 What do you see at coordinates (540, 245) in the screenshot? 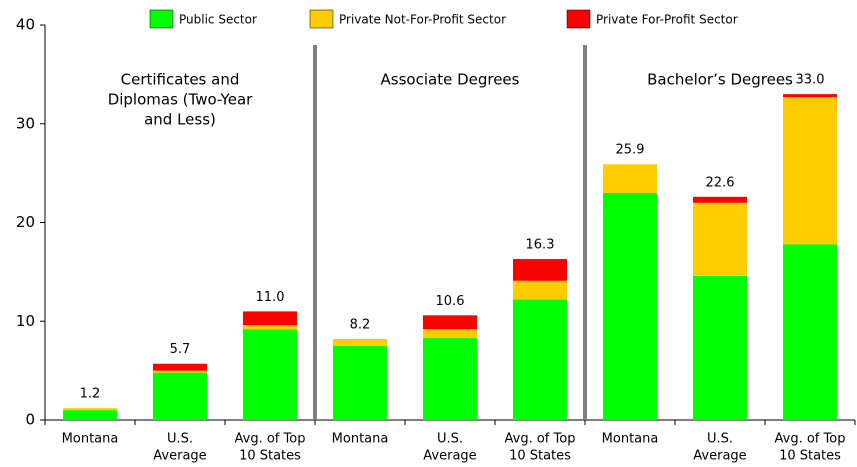
I see `total-label: 16.3` at bounding box center [540, 245].